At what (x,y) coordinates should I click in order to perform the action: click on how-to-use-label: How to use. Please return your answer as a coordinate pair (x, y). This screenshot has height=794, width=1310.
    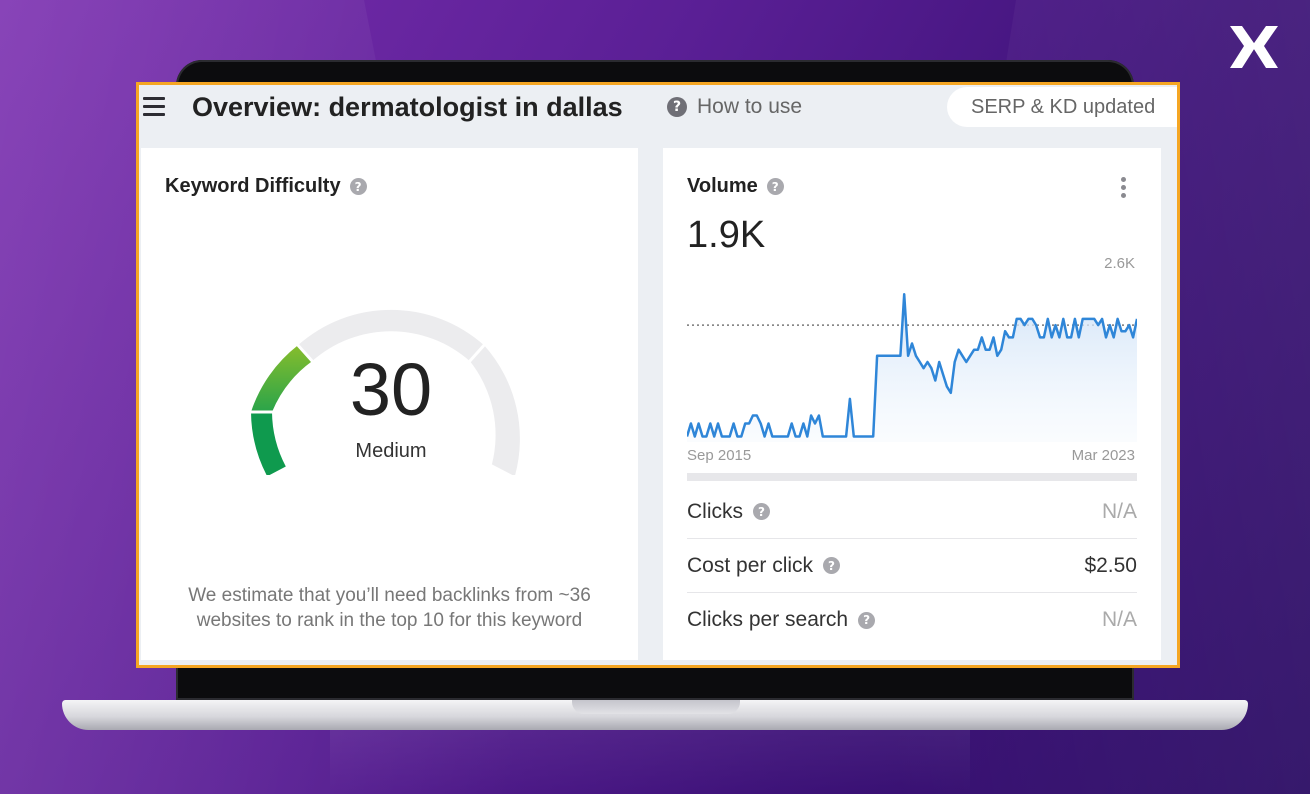
    Looking at the image, I should click on (750, 106).